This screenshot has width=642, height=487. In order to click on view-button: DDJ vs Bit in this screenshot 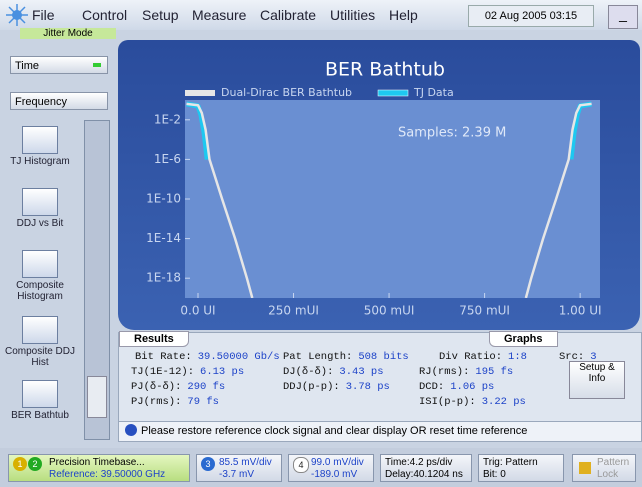, I will do `click(40, 208)`.